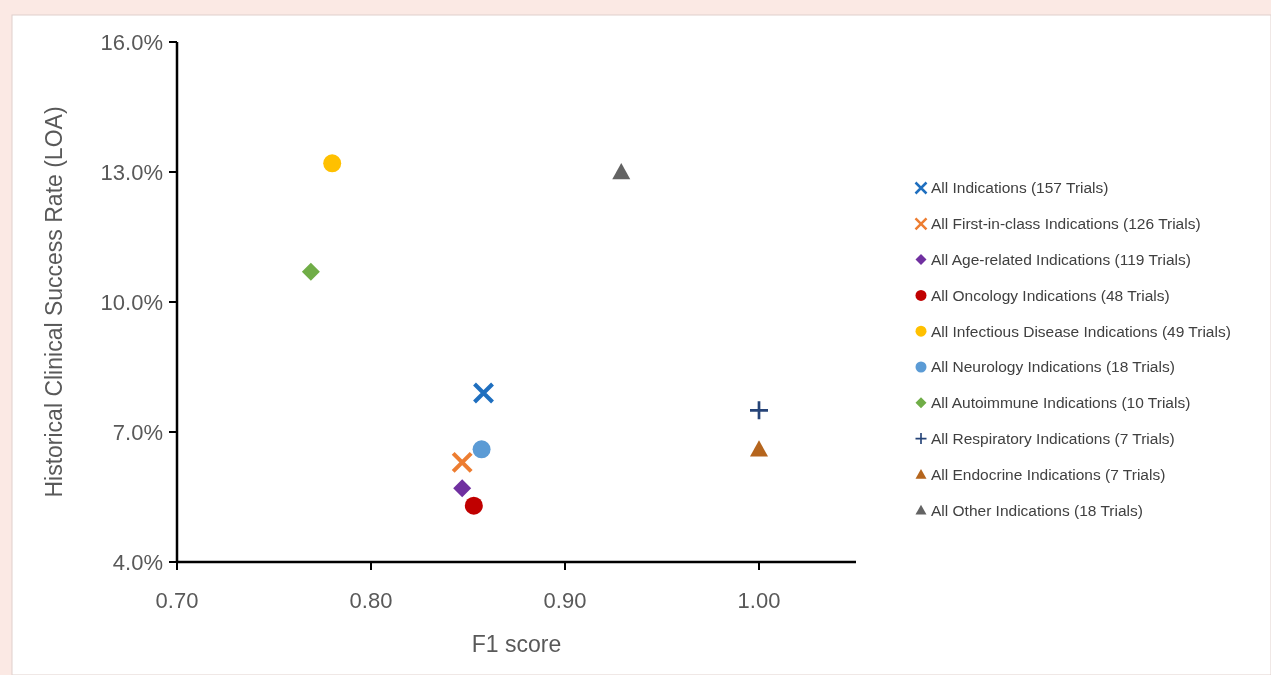 The image size is (1271, 675). I want to click on x-axis-title: F1 score, so click(516, 644).